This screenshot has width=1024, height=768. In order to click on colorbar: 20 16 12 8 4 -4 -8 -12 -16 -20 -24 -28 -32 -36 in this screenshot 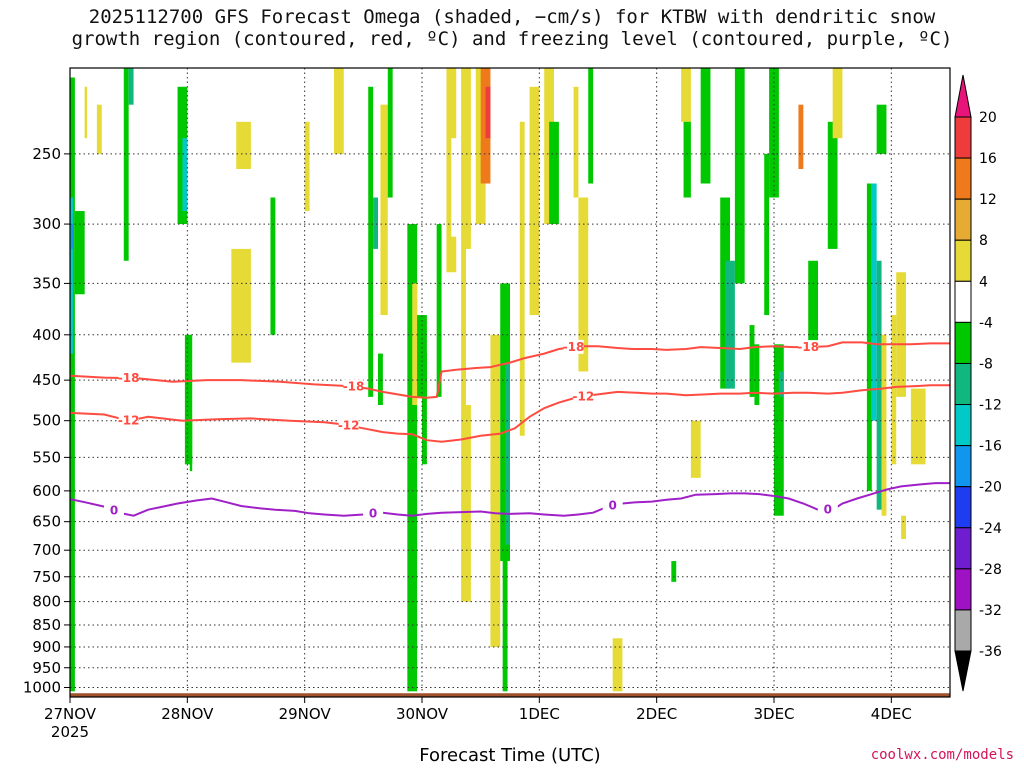, I will do `click(978, 383)`.